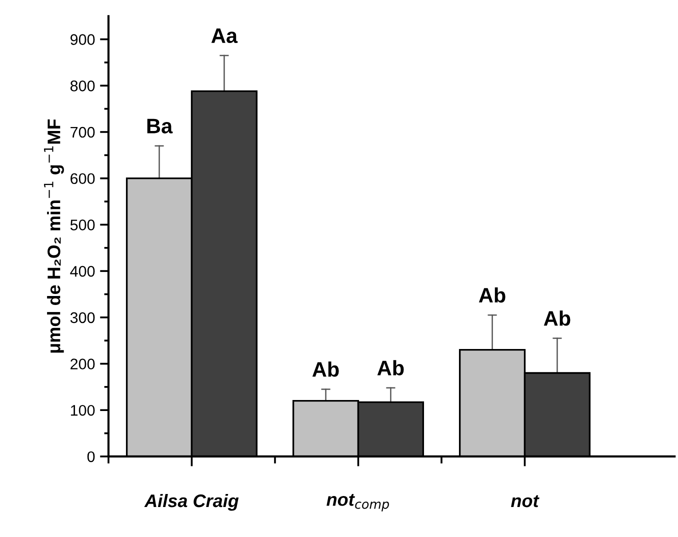 This screenshot has height=537, width=678. What do you see at coordinates (82, 178) in the screenshot?
I see `y-tick-label: 600` at bounding box center [82, 178].